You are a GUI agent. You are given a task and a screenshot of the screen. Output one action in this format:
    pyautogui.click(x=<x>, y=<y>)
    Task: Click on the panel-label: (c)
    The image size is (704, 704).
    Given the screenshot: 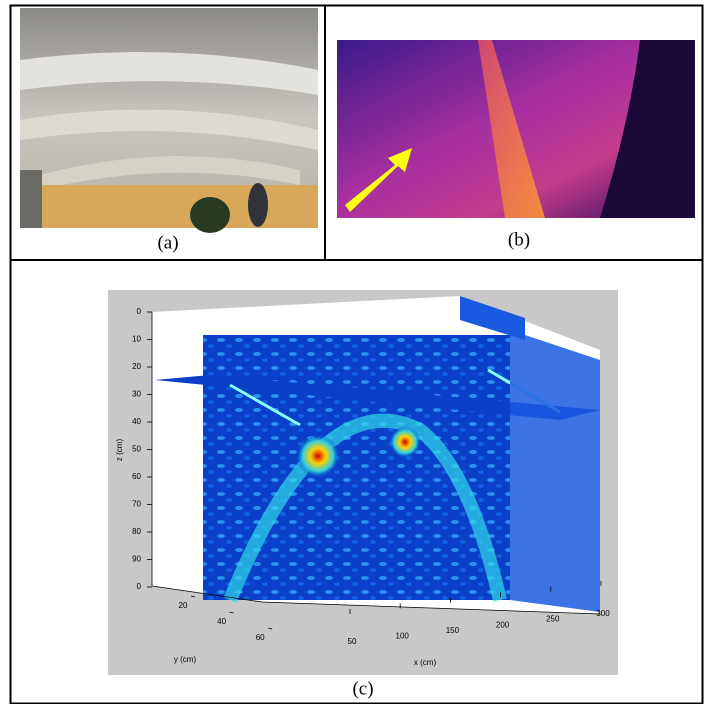 What is the action you would take?
    pyautogui.click(x=362, y=688)
    